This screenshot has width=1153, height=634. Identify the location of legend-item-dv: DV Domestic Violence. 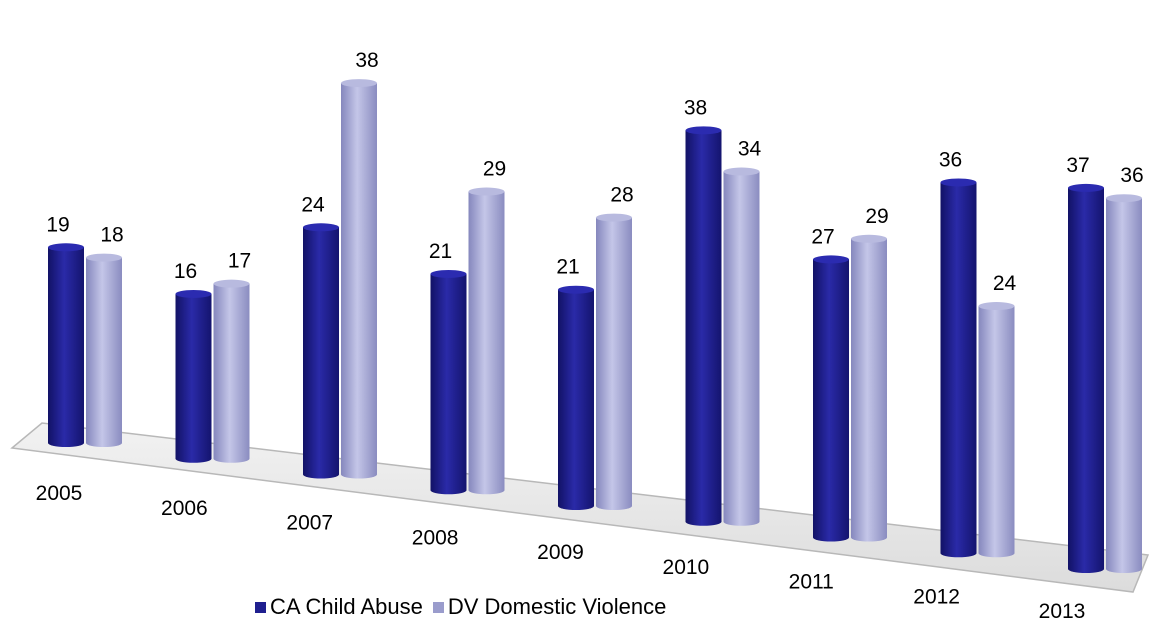
(549, 607).